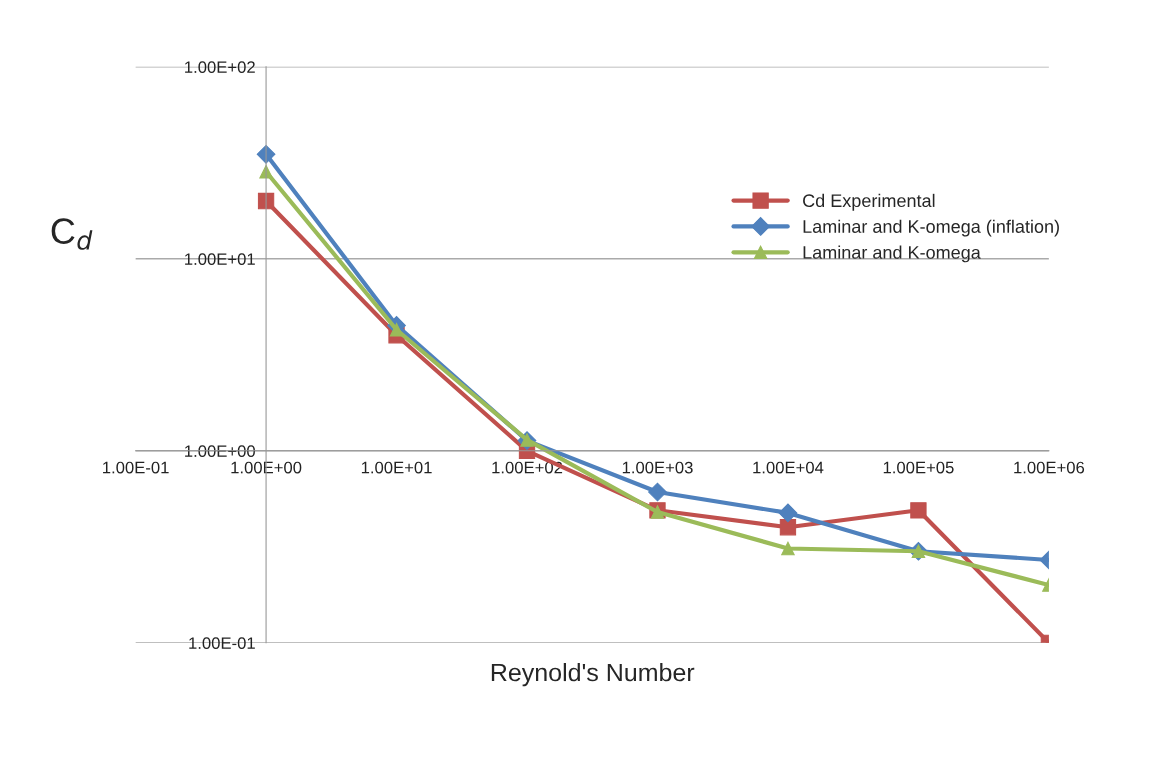 The image size is (1159, 768). What do you see at coordinates (527, 467) in the screenshot?
I see `x-tick-label: 1.00E+02` at bounding box center [527, 467].